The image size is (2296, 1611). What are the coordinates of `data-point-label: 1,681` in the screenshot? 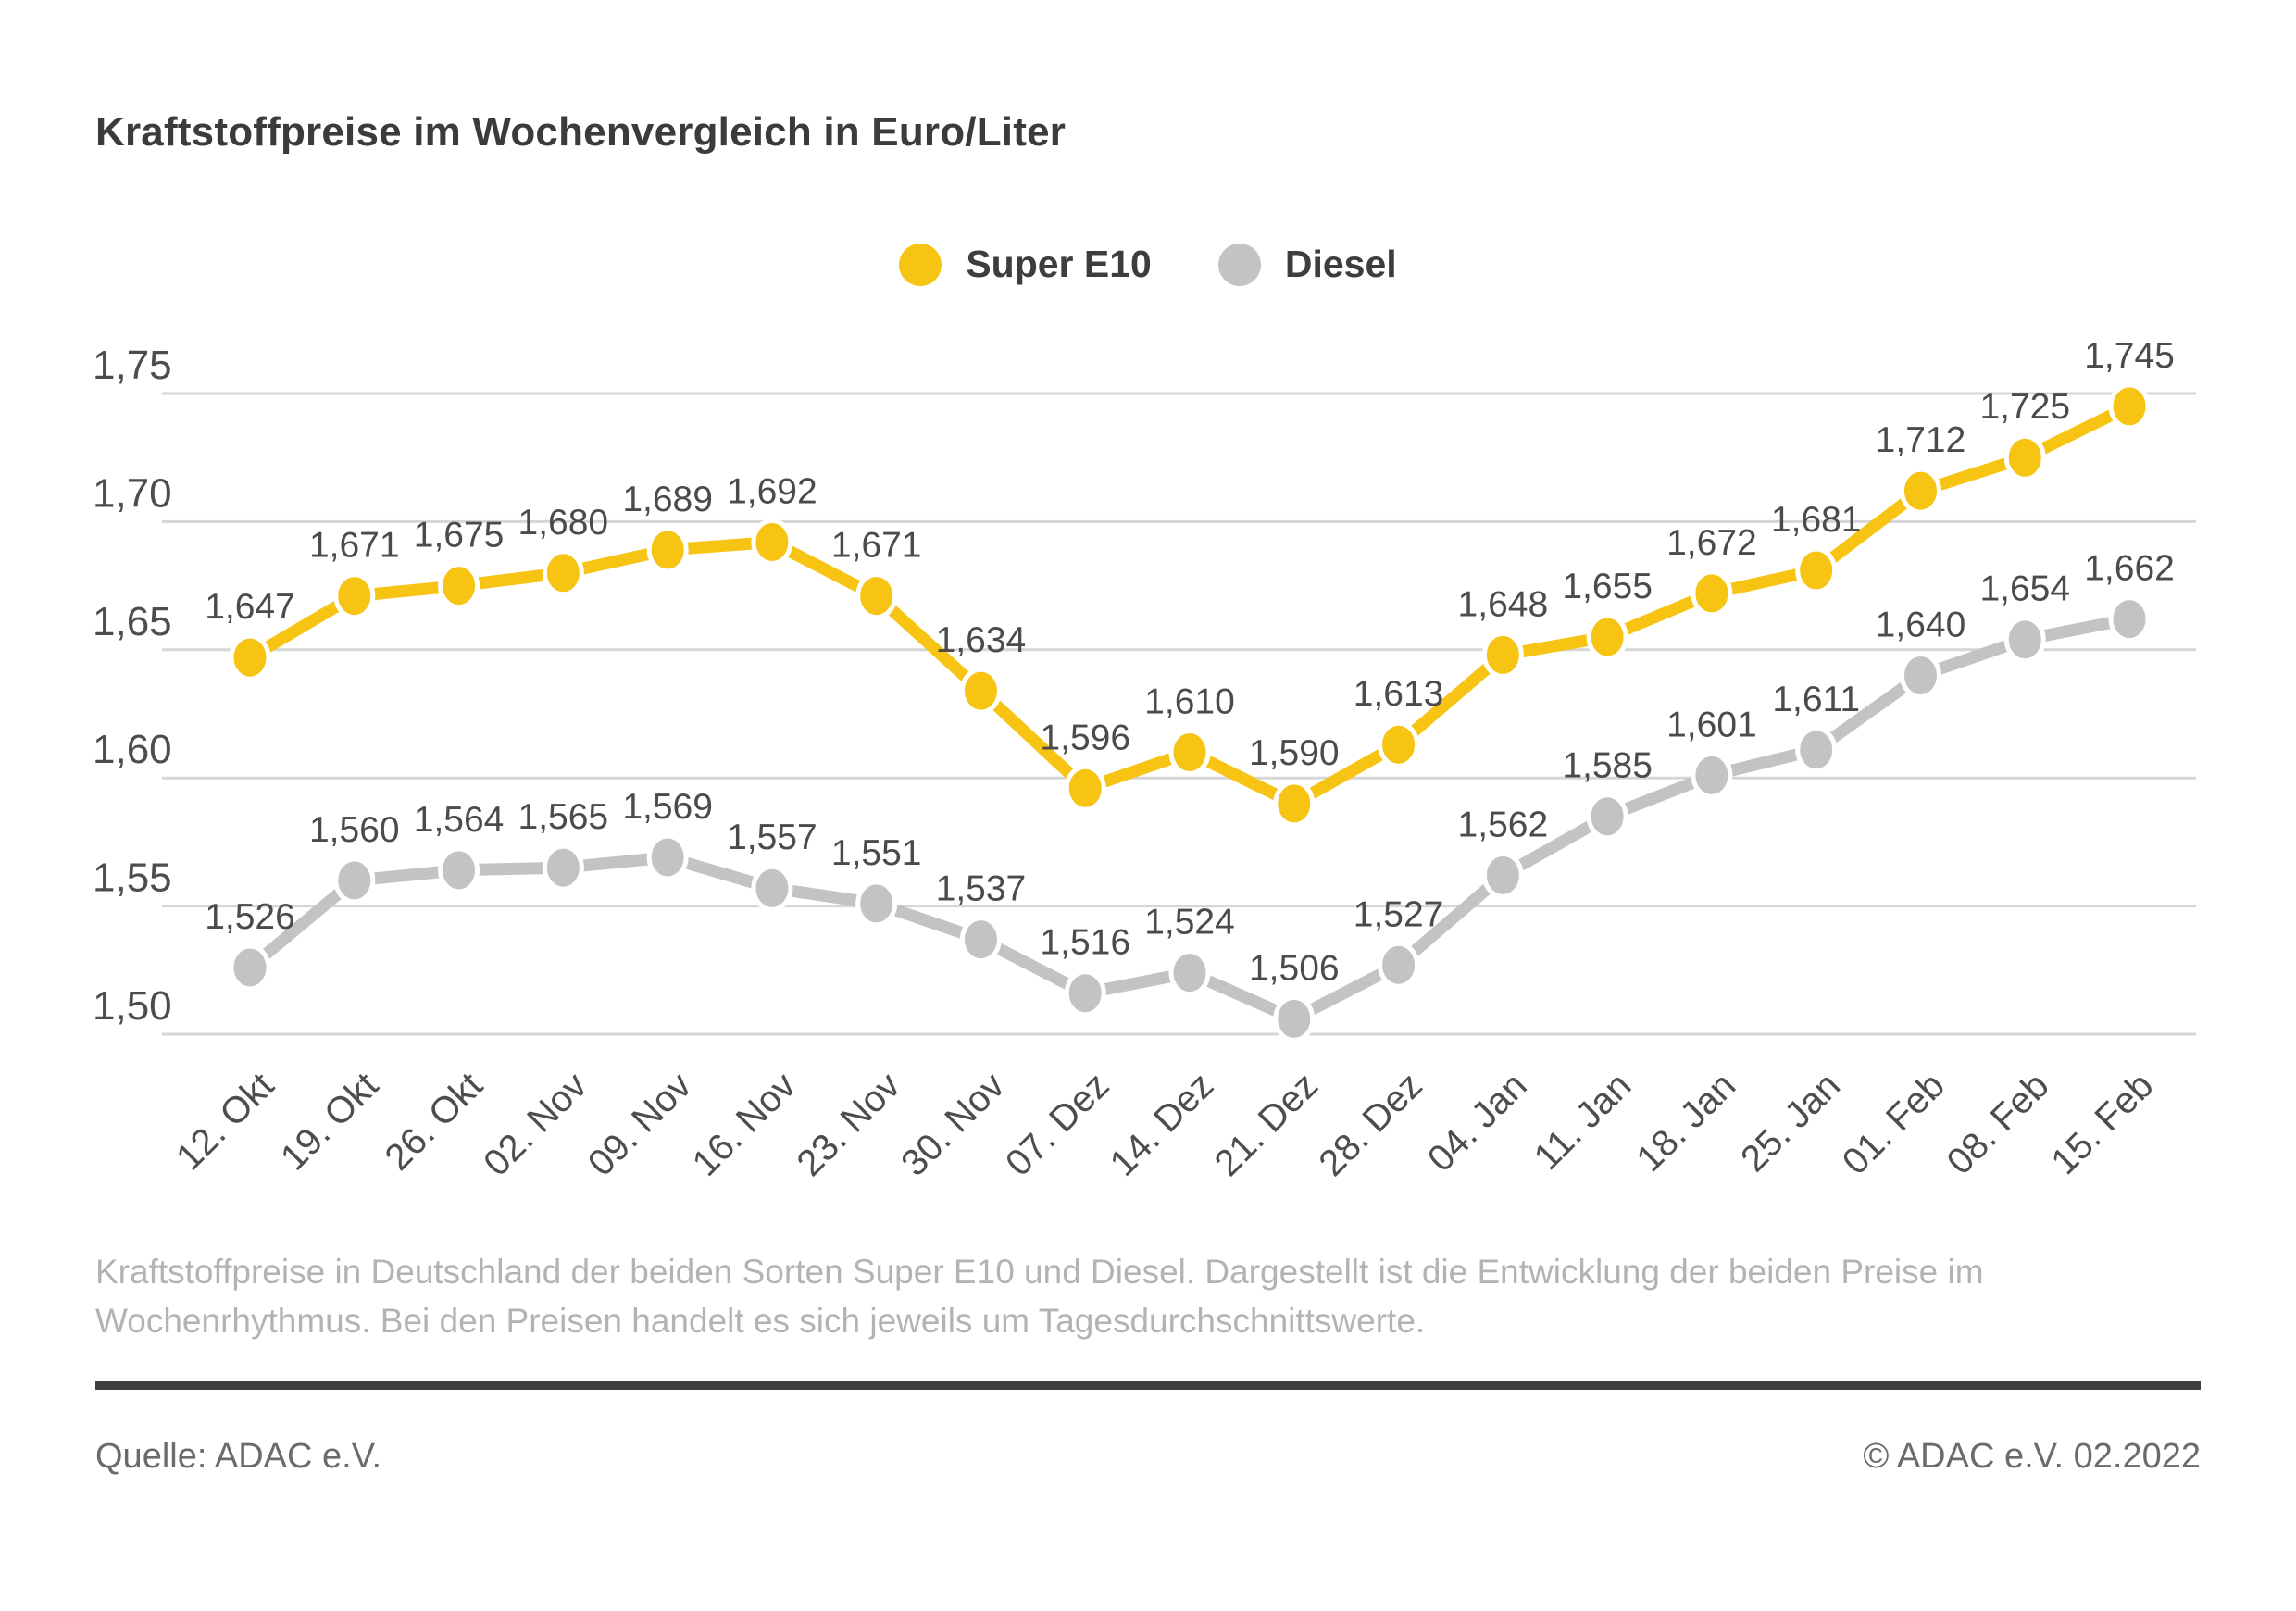 It's located at (1816, 520).